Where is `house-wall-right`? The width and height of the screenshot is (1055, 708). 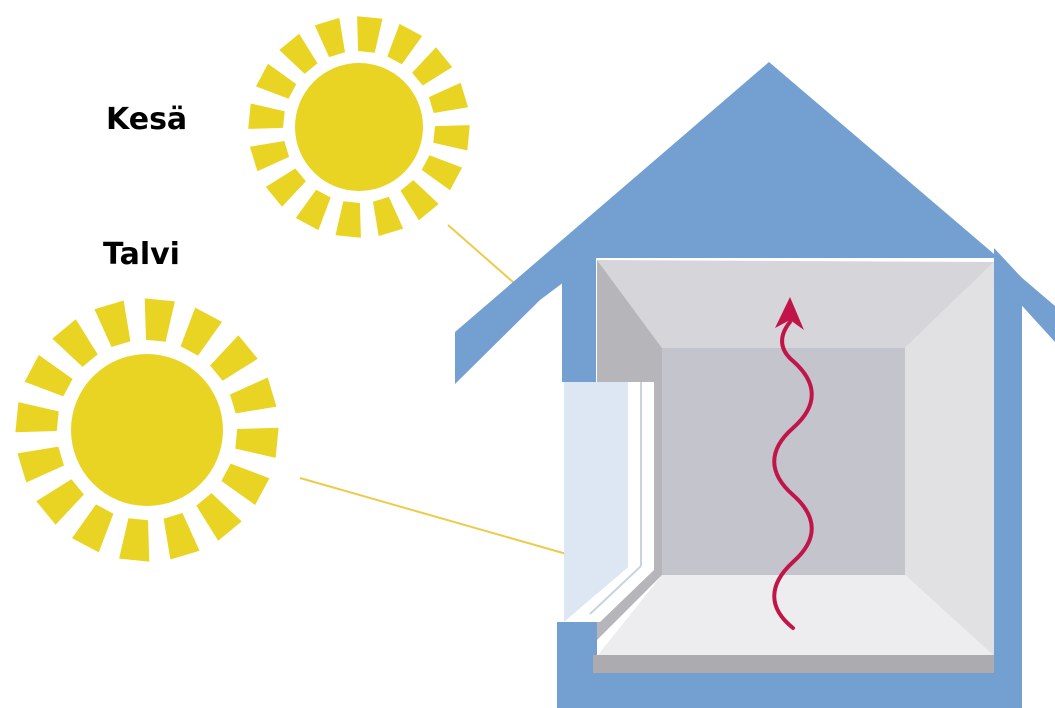
house-wall-right is located at coordinates (1008, 478).